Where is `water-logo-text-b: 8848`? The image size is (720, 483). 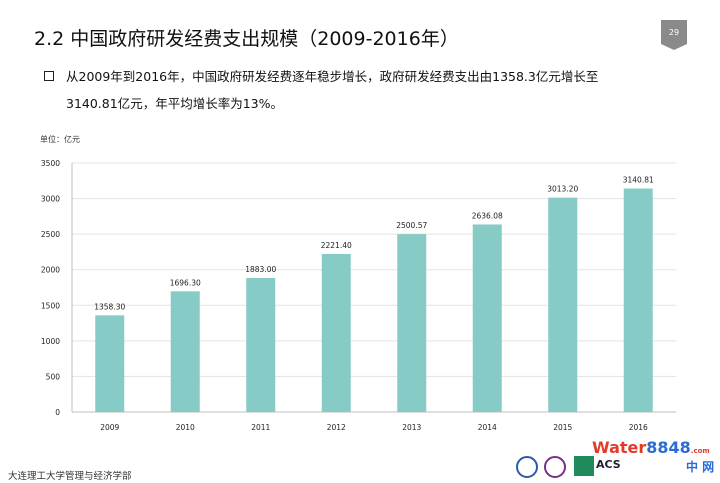
water-logo-text-b: 8848 is located at coordinates (668, 447).